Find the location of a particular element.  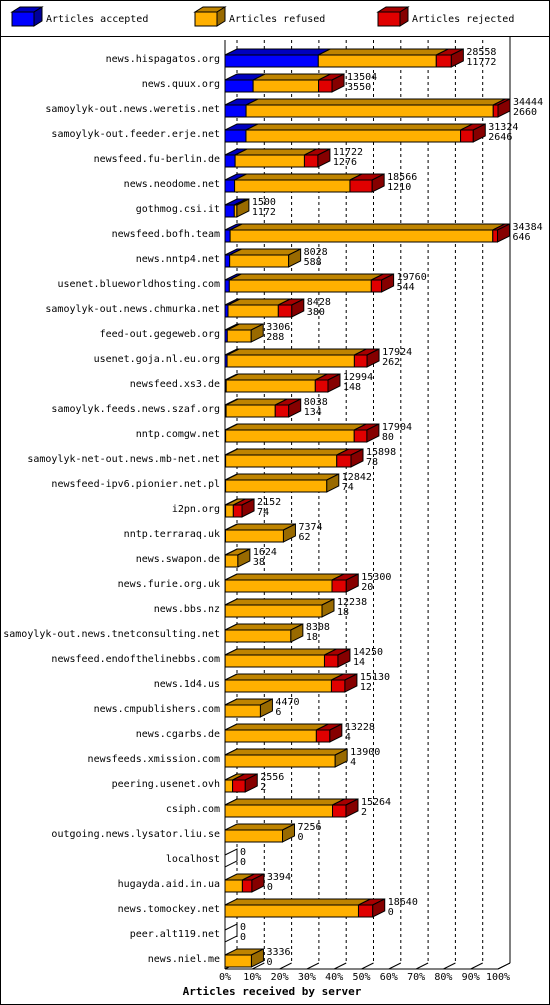

accepted-label: 20 is located at coordinates (367, 587).